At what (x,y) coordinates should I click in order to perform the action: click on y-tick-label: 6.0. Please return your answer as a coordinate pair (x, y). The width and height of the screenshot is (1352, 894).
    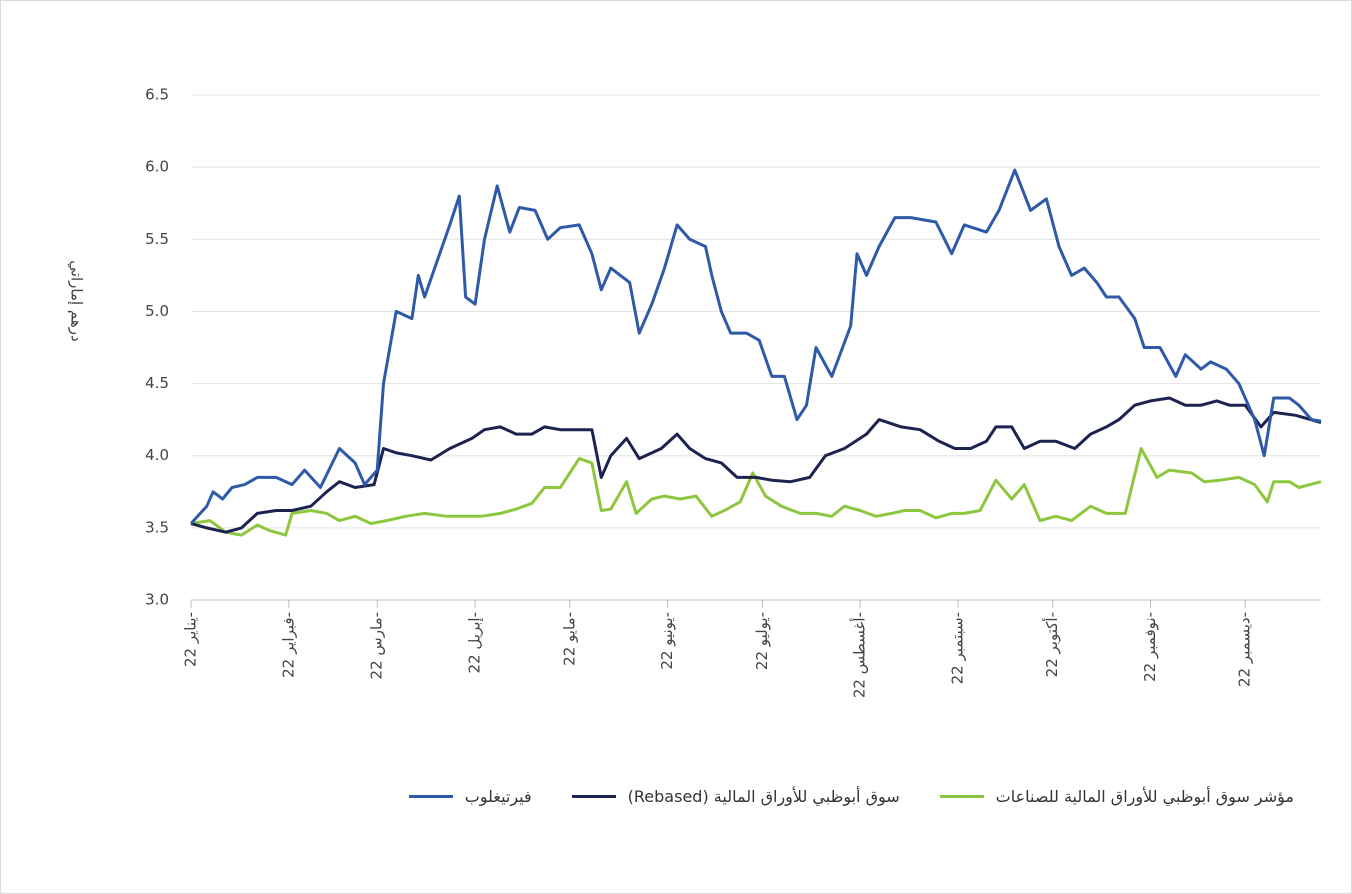
    Looking at the image, I should click on (157, 167).